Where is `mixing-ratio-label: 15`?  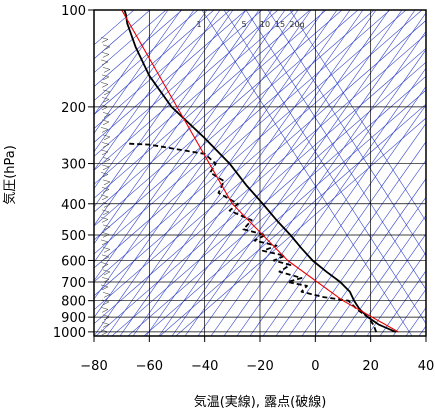 mixing-ratio-label: 15 is located at coordinates (280, 24).